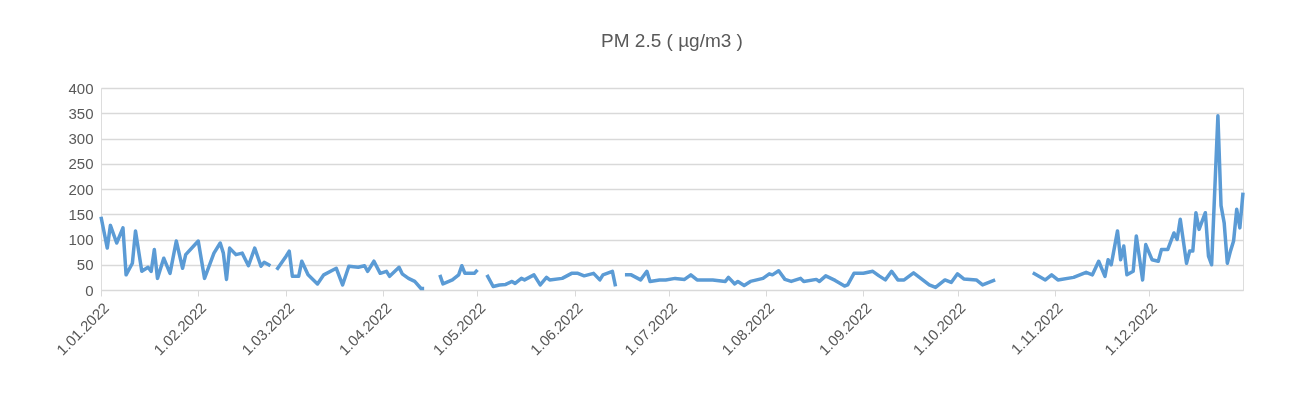 Image resolution: width=1299 pixels, height=416 pixels. Describe the element at coordinates (81, 214) in the screenshot. I see `y-tick-label: 150` at that location.